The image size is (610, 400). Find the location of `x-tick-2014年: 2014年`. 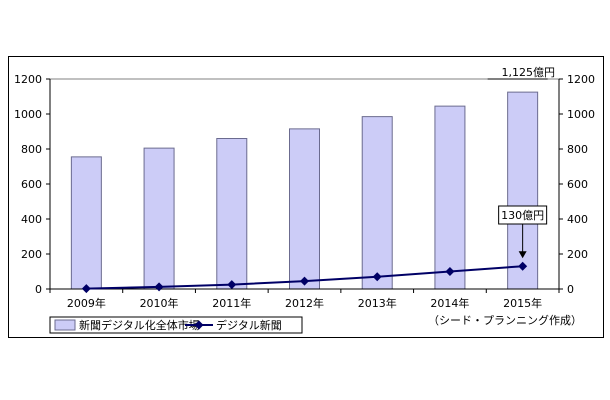

x-tick-2014年: 2014年 is located at coordinates (449, 303).